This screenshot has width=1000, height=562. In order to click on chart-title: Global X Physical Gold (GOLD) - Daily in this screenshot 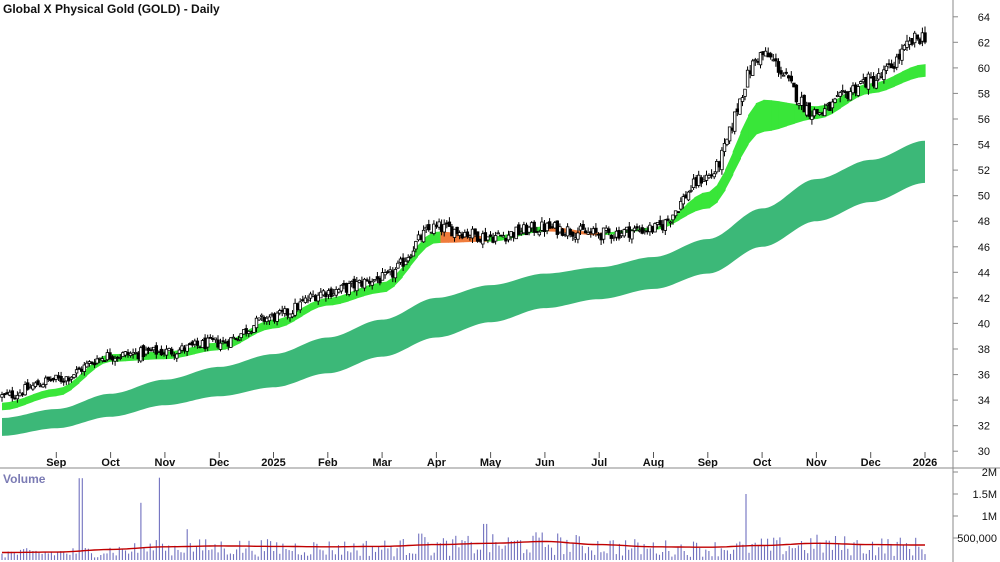, I will do `click(111, 9)`.